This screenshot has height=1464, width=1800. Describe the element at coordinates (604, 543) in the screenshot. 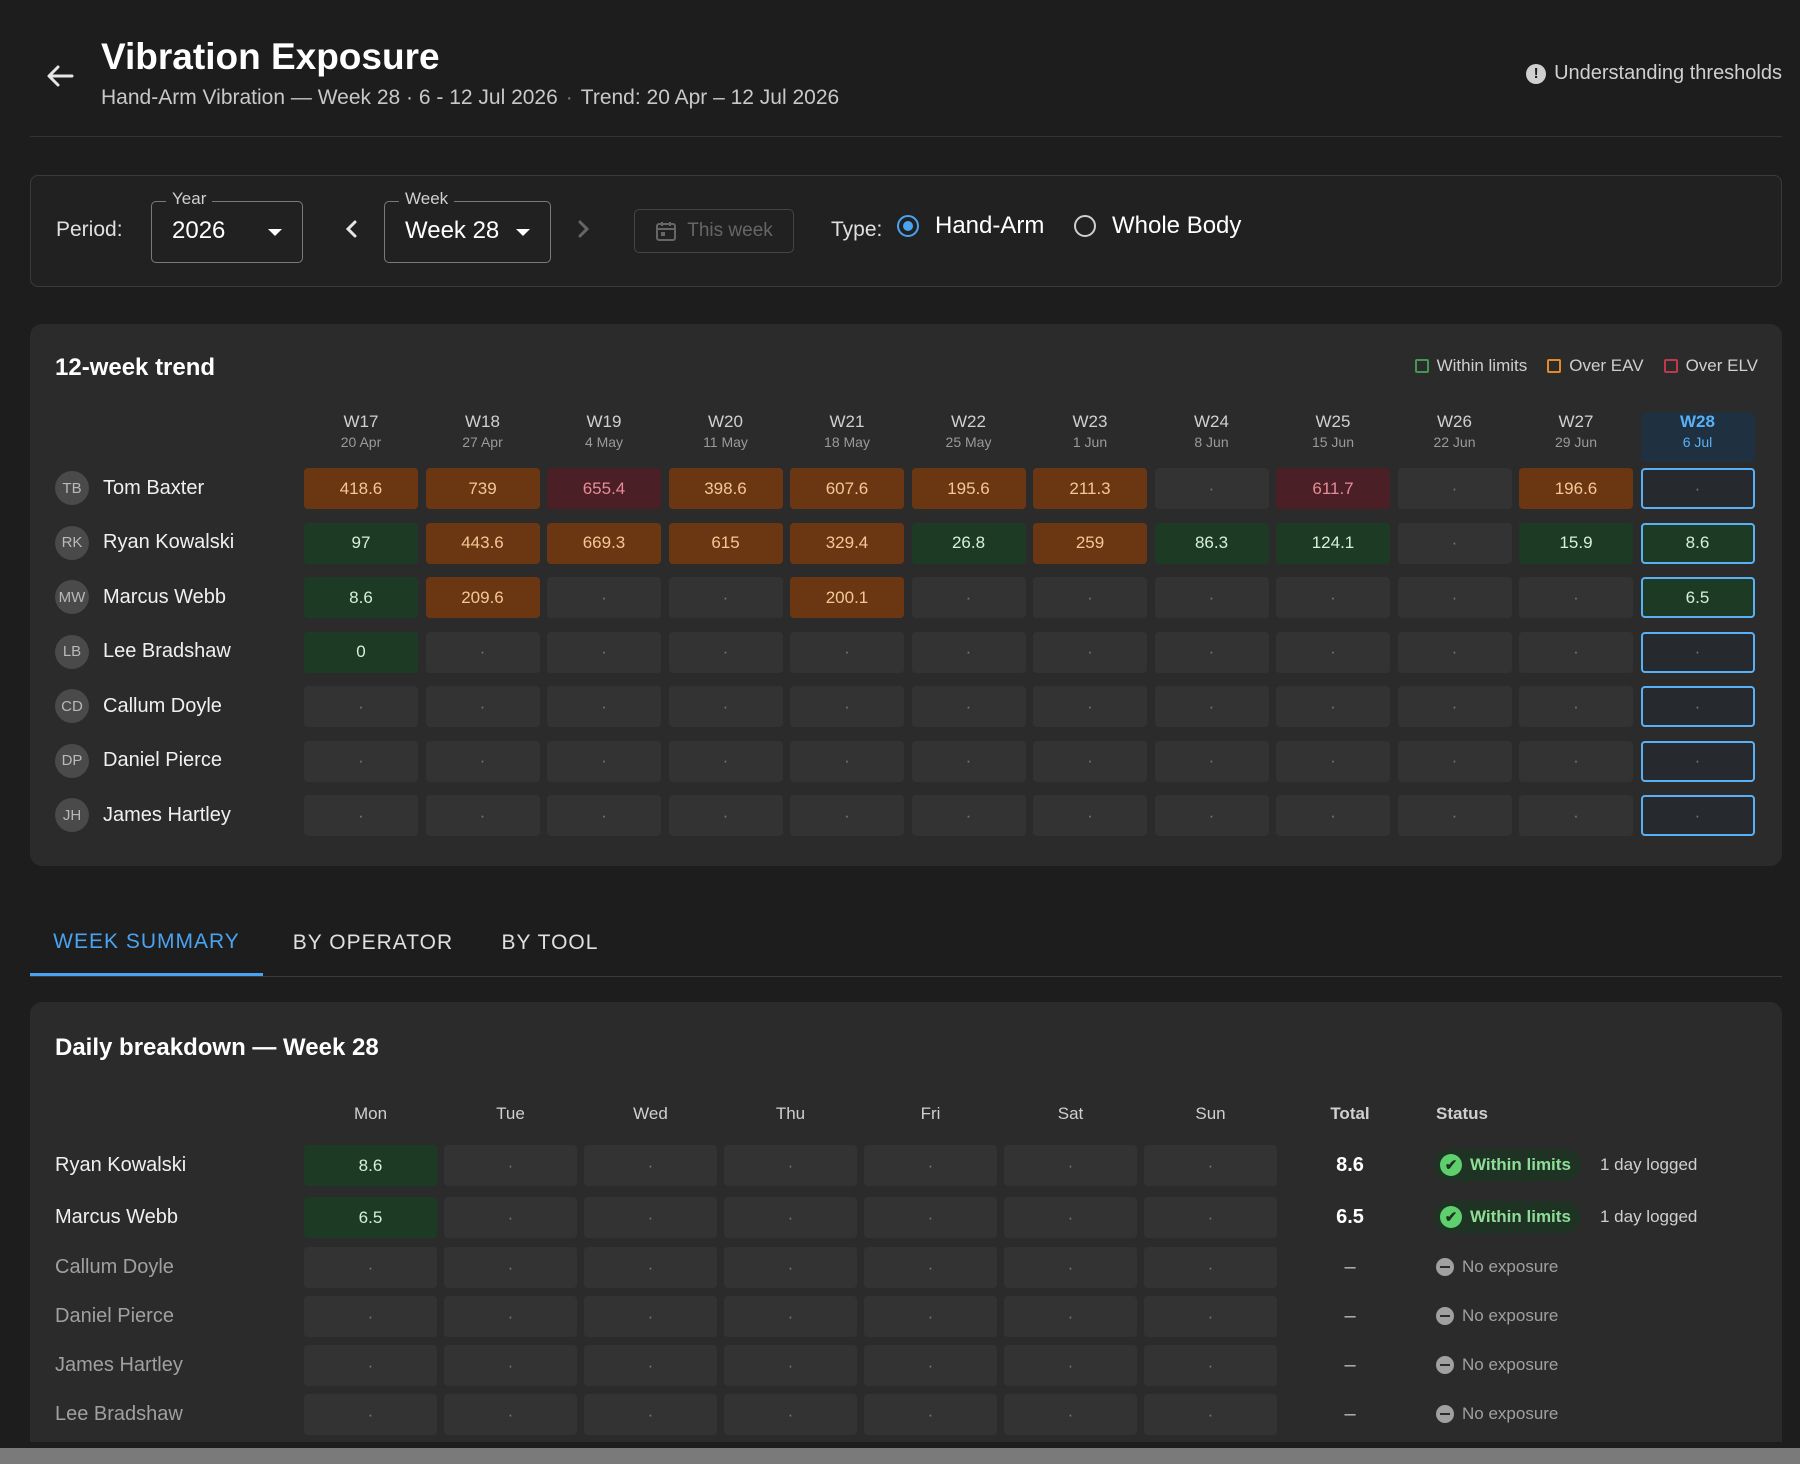

I see `trend-cell: 669.3` at that location.